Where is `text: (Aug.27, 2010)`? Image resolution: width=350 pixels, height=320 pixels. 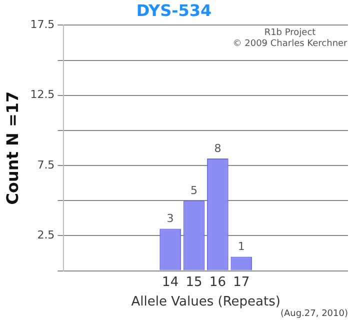 text: (Aug.27, 2010) is located at coordinates (314, 314).